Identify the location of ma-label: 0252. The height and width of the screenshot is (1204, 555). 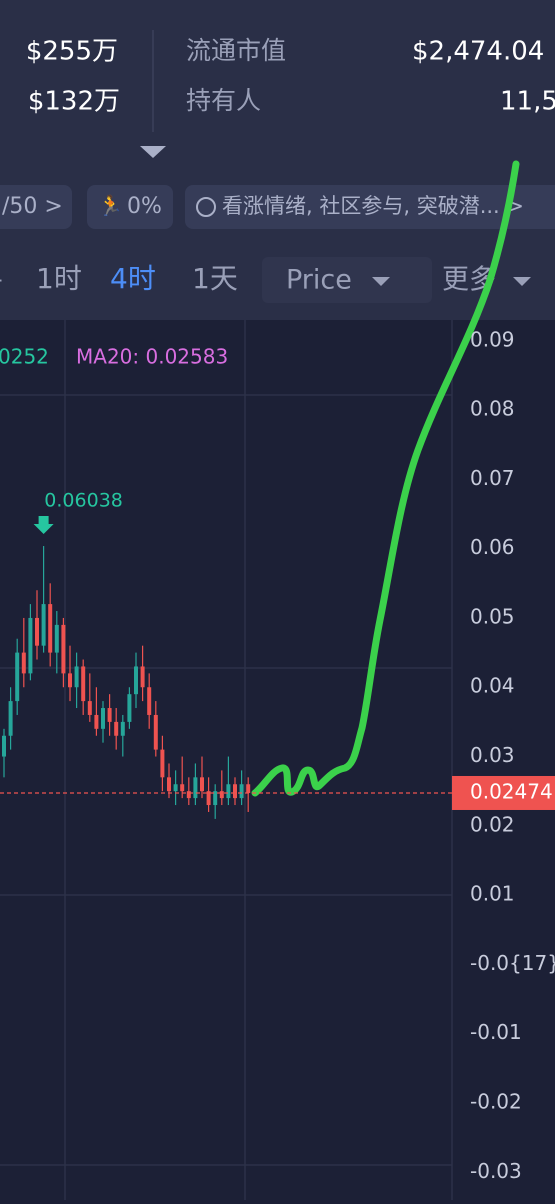
(24, 357).